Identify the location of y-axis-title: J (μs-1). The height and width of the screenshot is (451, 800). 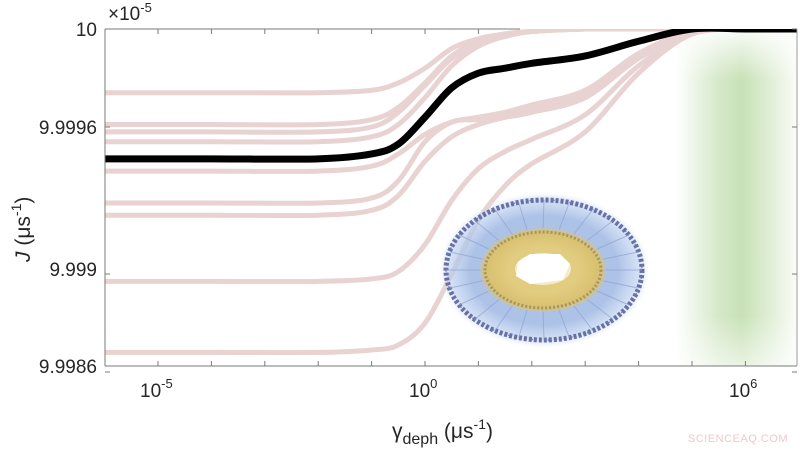
(21, 230).